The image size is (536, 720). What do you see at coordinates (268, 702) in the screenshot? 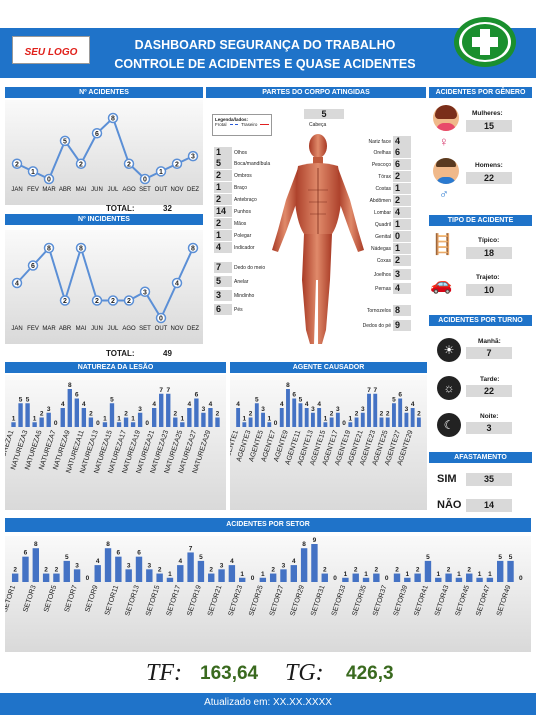
I see `updated-text: Atualizado em: XX.XX.XXXX` at bounding box center [268, 702].